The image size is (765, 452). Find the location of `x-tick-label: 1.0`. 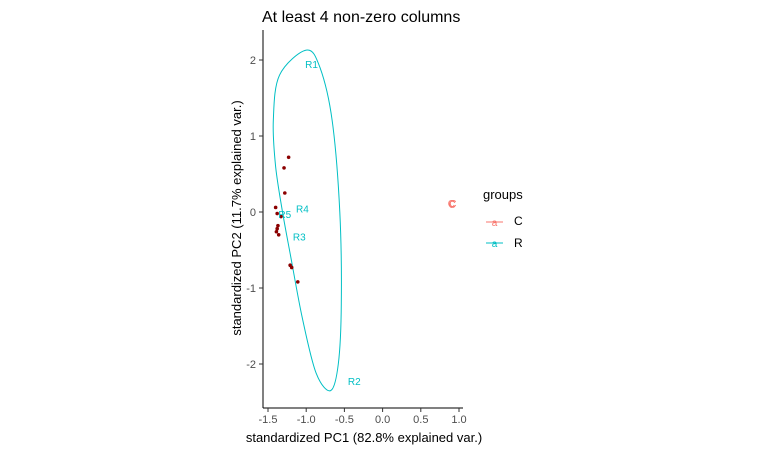

x-tick-label: 1.0 is located at coordinates (458, 420).